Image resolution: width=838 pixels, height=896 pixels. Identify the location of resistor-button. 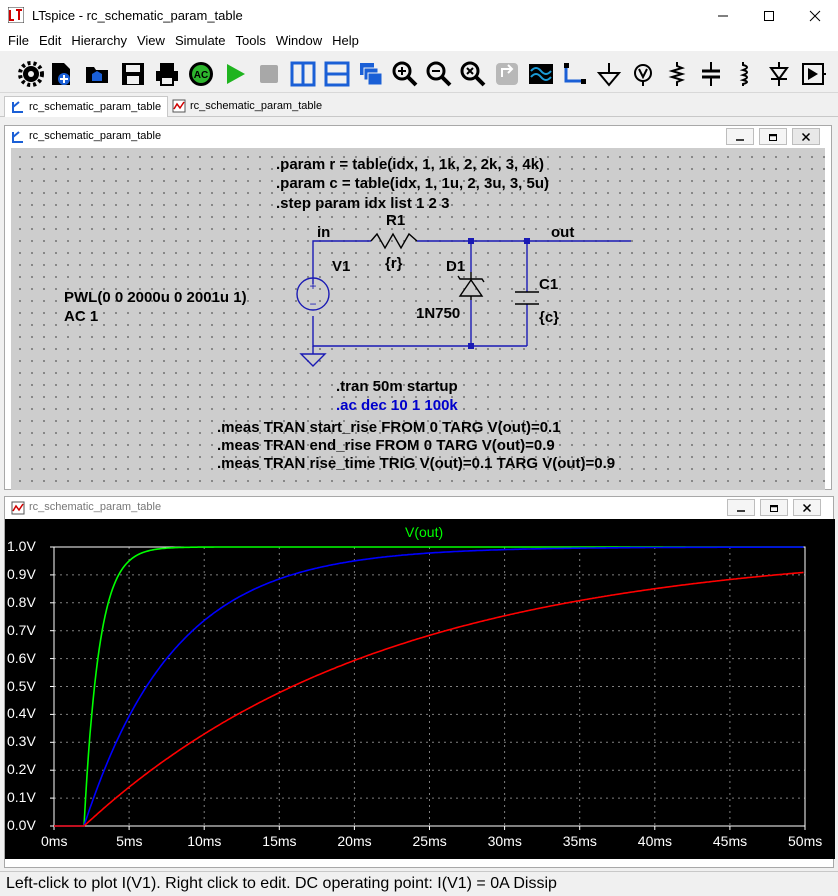
(677, 74).